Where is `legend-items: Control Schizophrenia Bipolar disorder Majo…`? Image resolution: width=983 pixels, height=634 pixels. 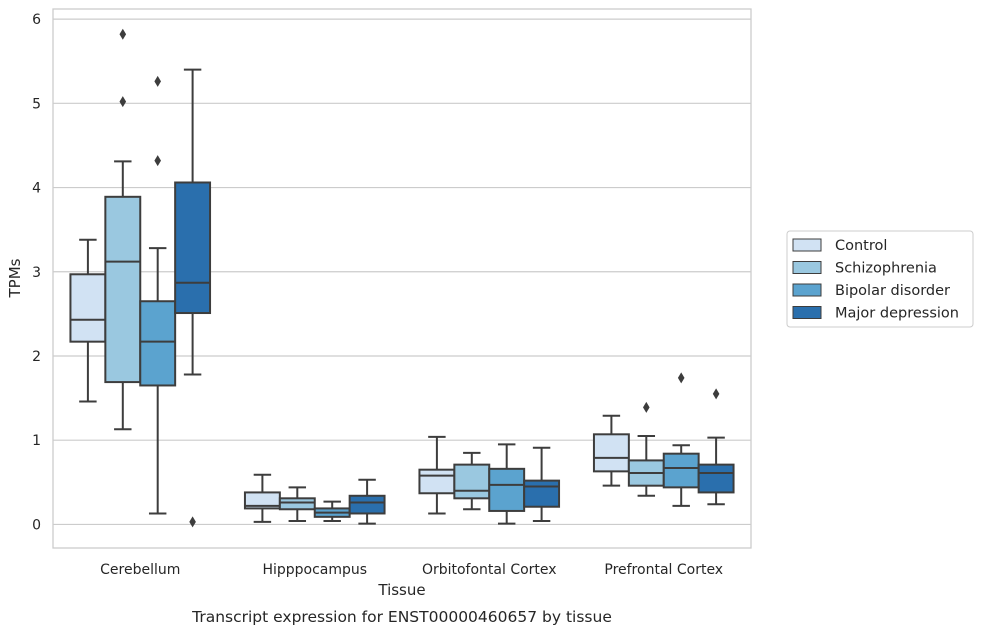
legend-items: Control Schizophrenia Bipolar disorder Majo… is located at coordinates (875, 280).